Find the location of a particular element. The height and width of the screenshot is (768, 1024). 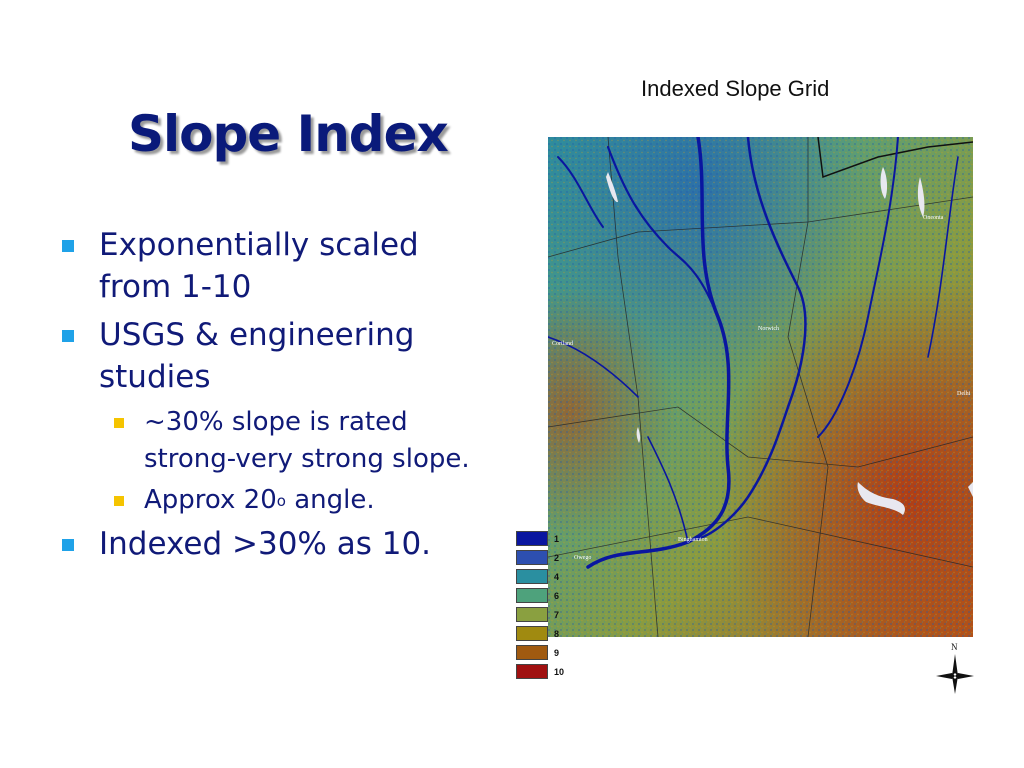

legend-label: 4 is located at coordinates (557, 576).